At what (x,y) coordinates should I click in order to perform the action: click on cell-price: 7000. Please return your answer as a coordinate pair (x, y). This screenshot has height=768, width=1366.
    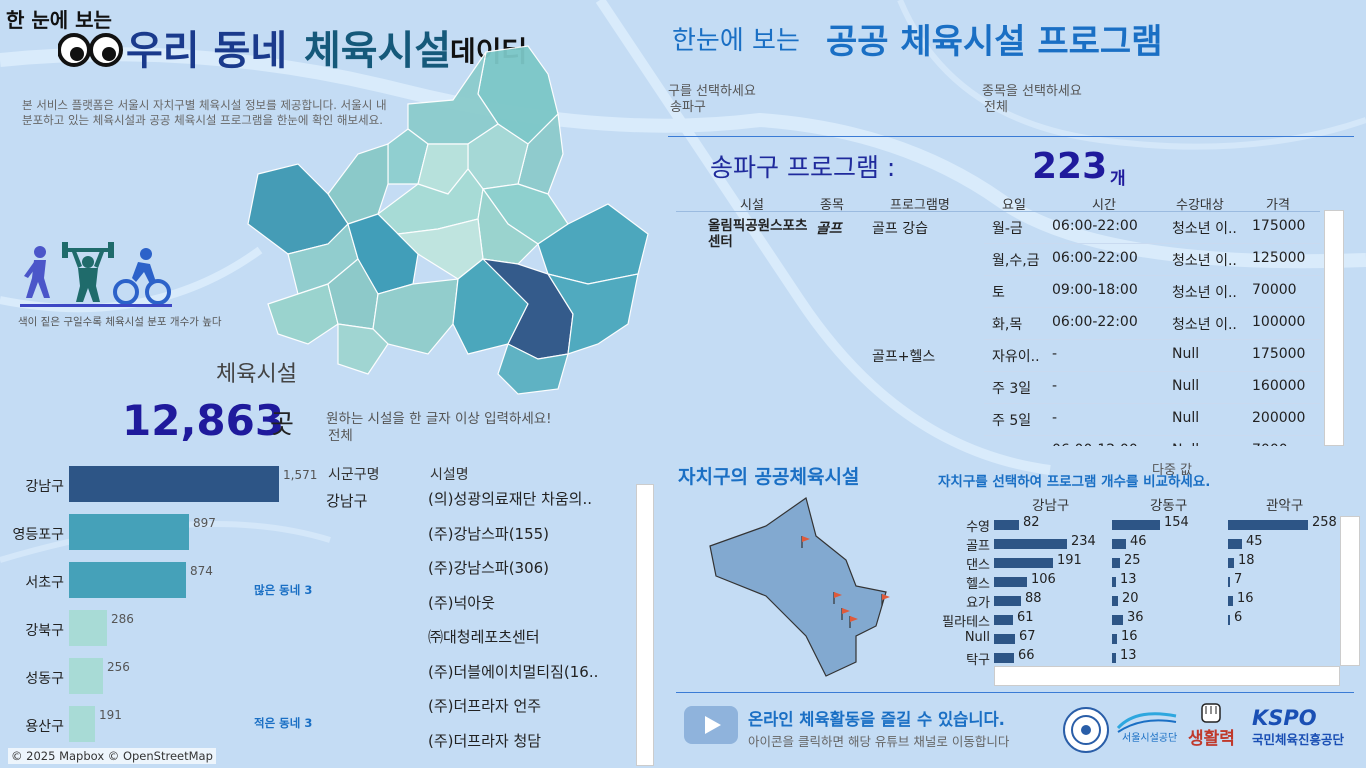
    Looking at the image, I should click on (1270, 444).